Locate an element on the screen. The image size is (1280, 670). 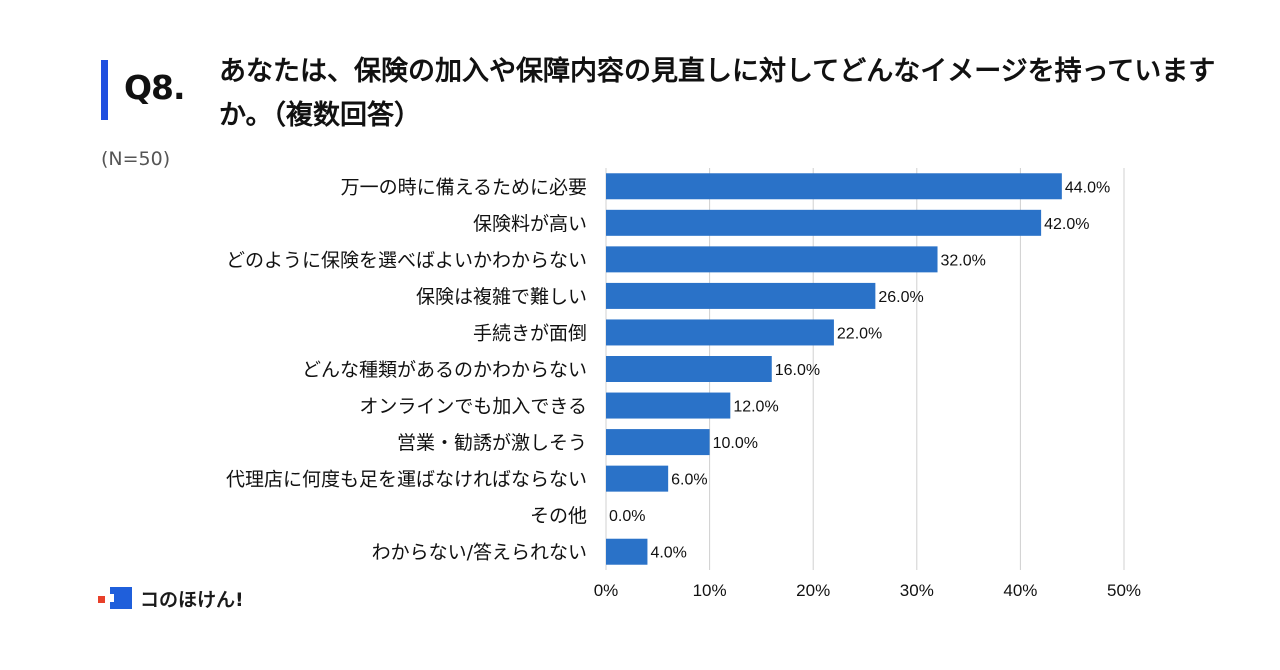
brand-name: コのほけん! is located at coordinates (192, 600).